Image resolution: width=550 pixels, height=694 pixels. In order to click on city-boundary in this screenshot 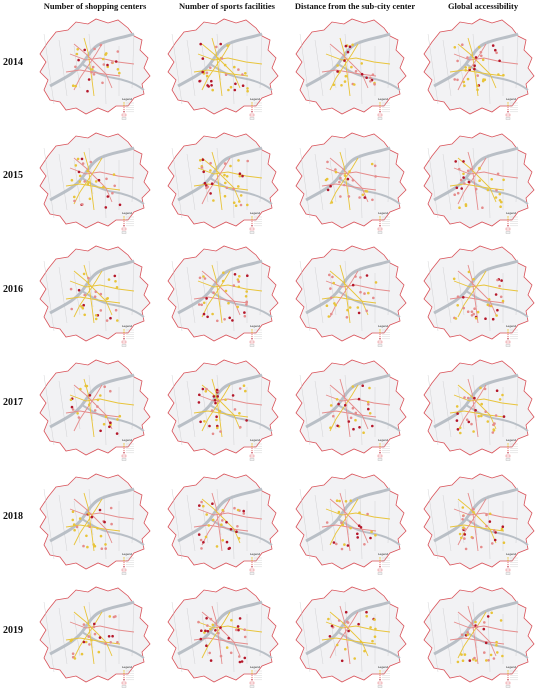, I will do `click(95, 521)`.